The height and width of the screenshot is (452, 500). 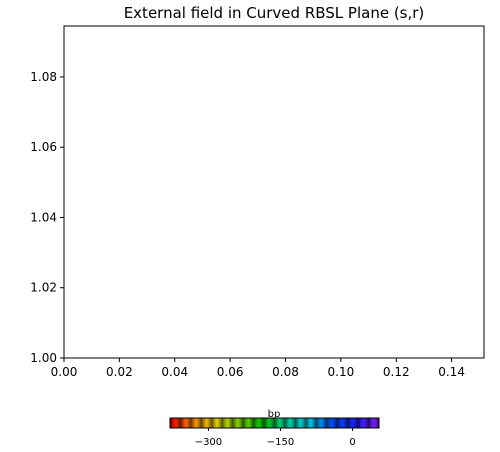 I want to click on colorbar-ticks: −300 −150 0, so click(x=275, y=438).